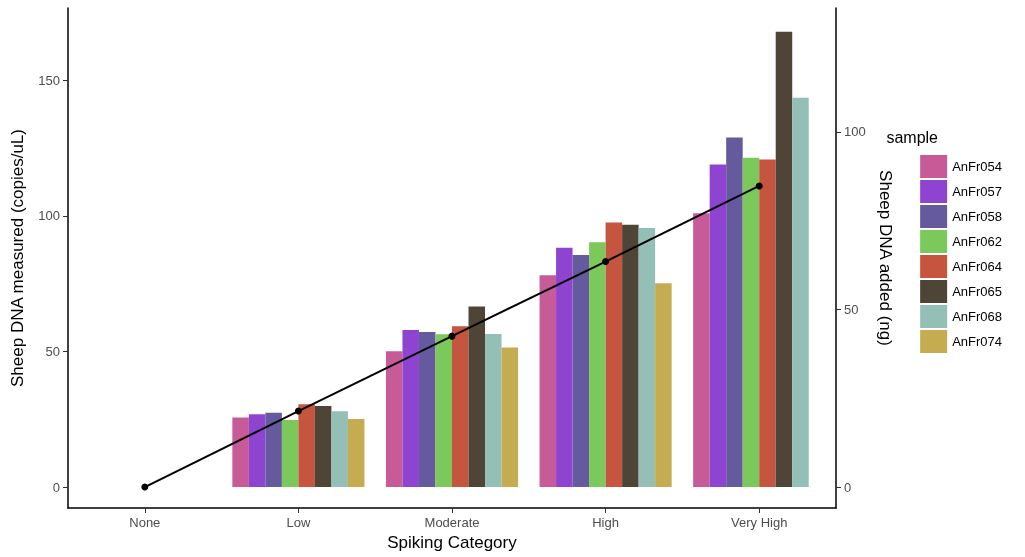  Describe the element at coordinates (977, 191) in the screenshot. I see `legend-label: AnFr057` at that location.